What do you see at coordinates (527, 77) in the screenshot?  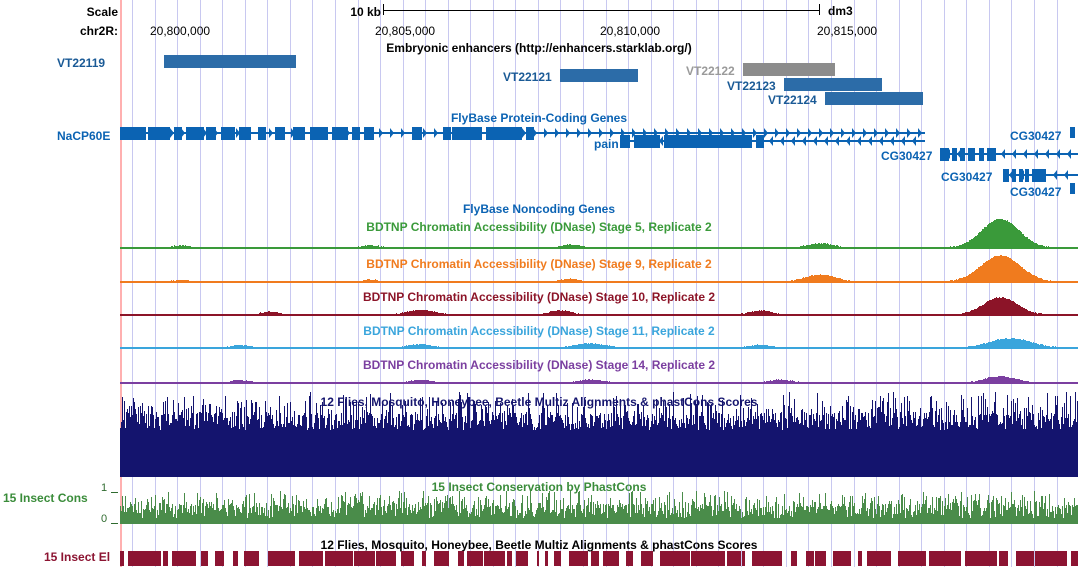 I see `enhancer-label-vt22121: VT22121` at bounding box center [527, 77].